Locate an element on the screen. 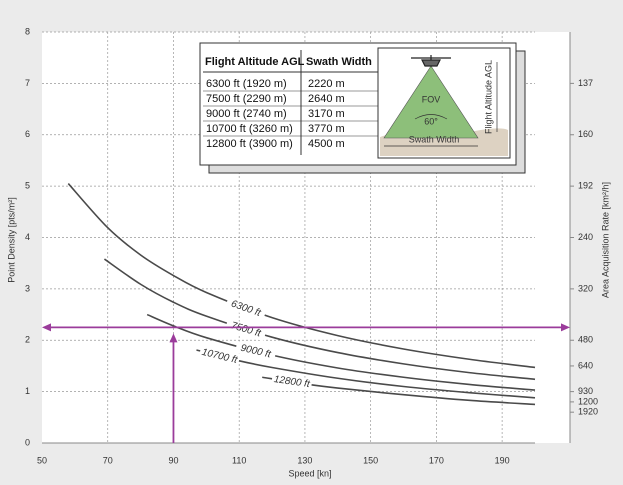 This screenshot has width=623, height=485. y2-tick-label: 320 is located at coordinates (585, 288).